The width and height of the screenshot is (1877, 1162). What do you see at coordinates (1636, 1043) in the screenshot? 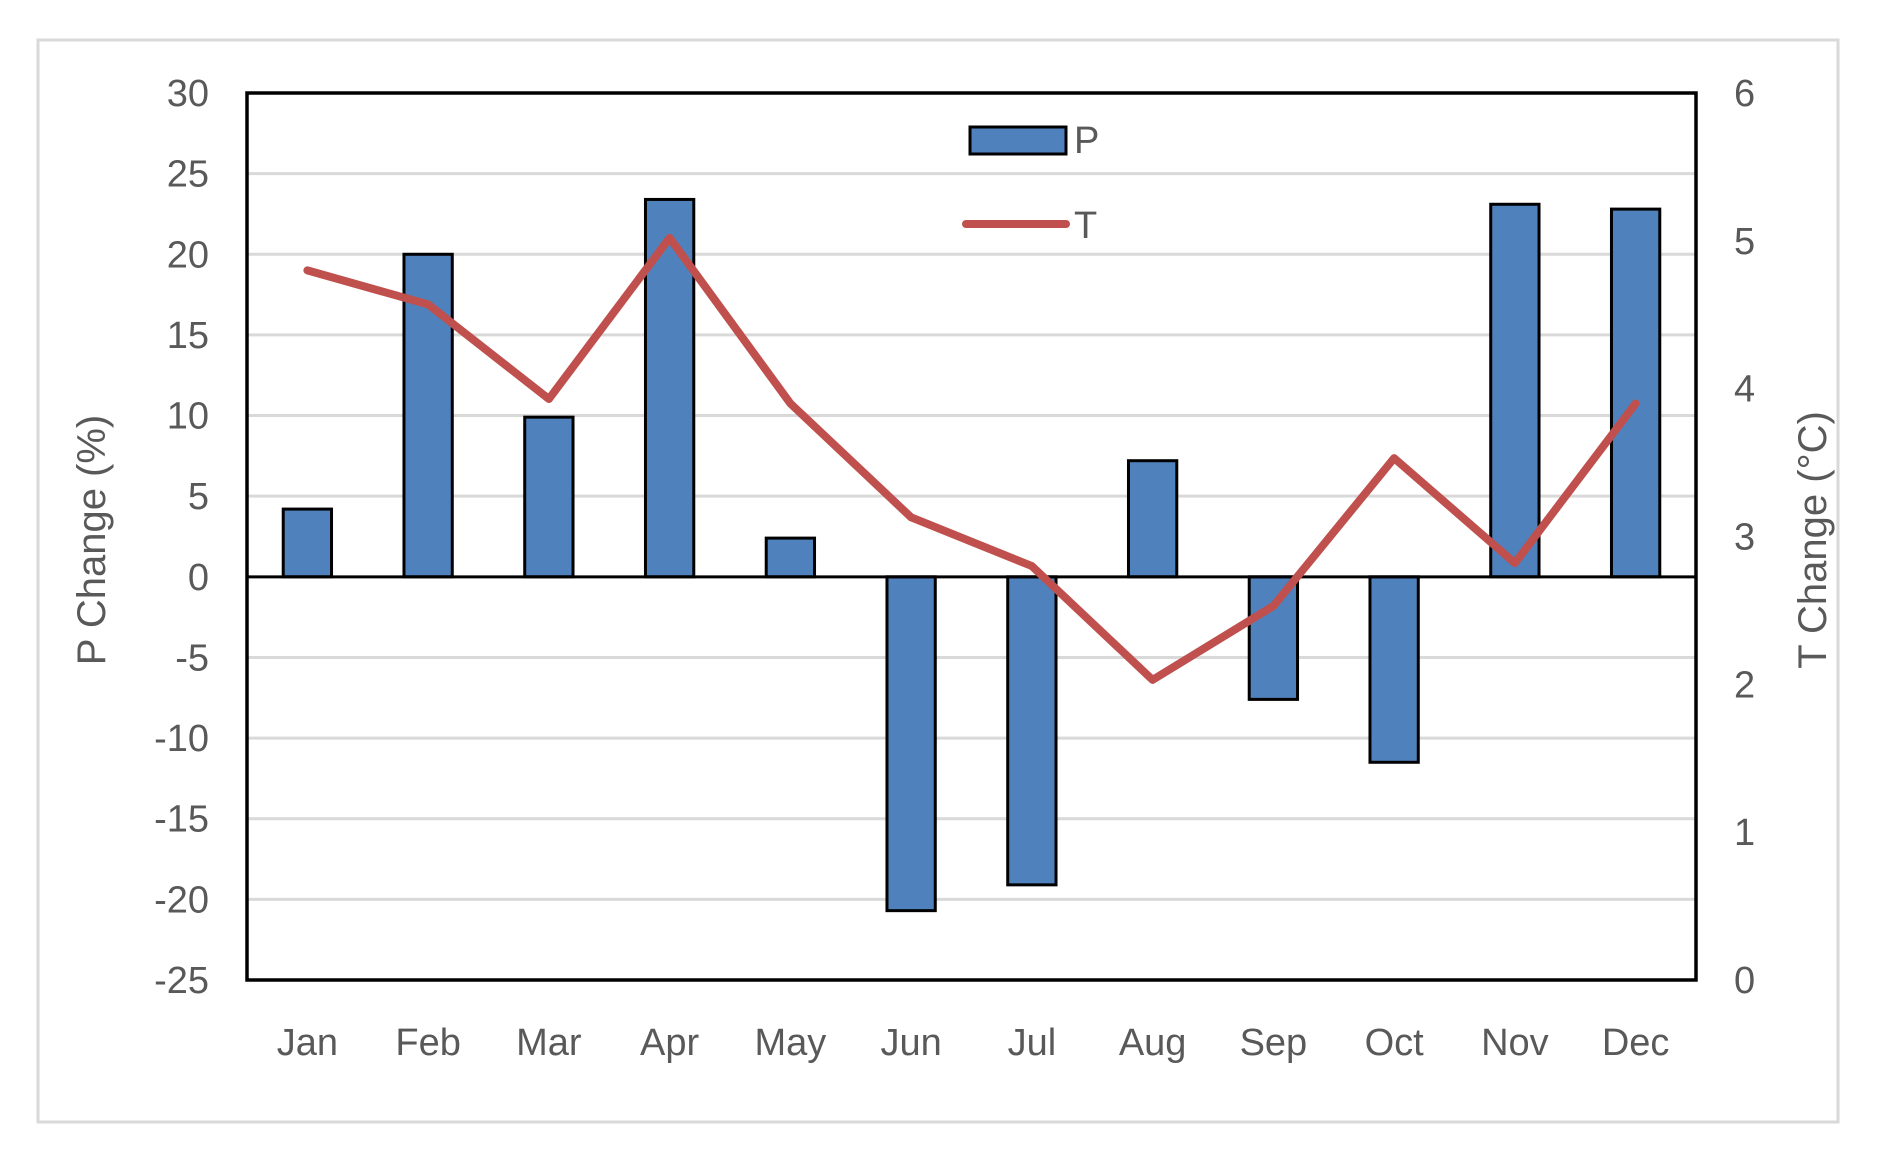
I see `x-tick-label: Dec` at bounding box center [1636, 1043].